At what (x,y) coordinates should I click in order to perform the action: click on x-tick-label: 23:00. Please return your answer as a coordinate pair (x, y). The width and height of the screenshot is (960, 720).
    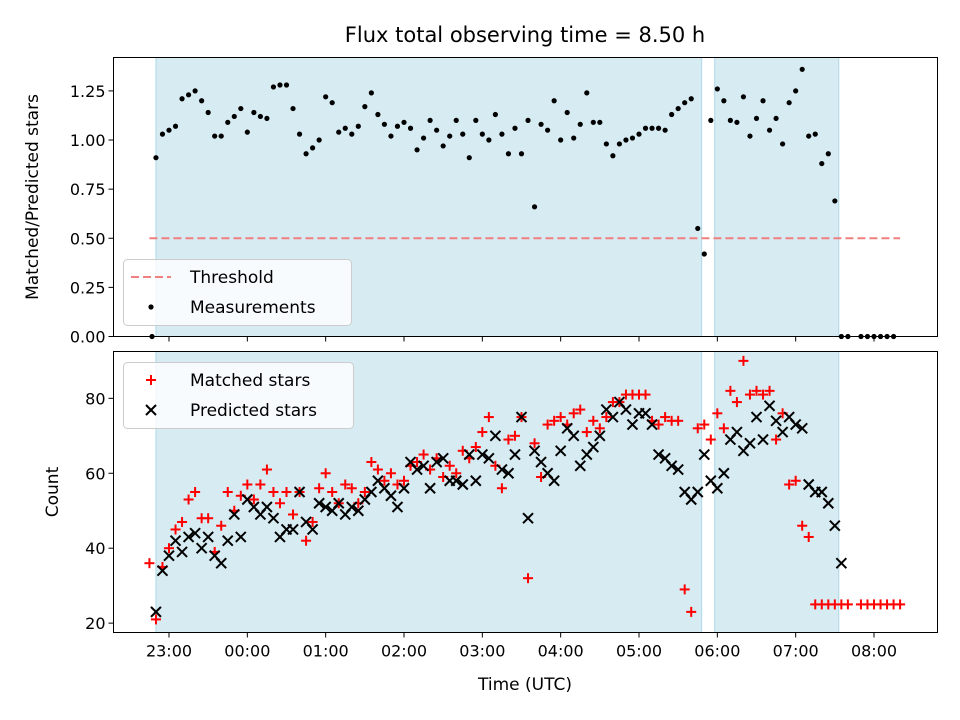
    Looking at the image, I should click on (169, 651).